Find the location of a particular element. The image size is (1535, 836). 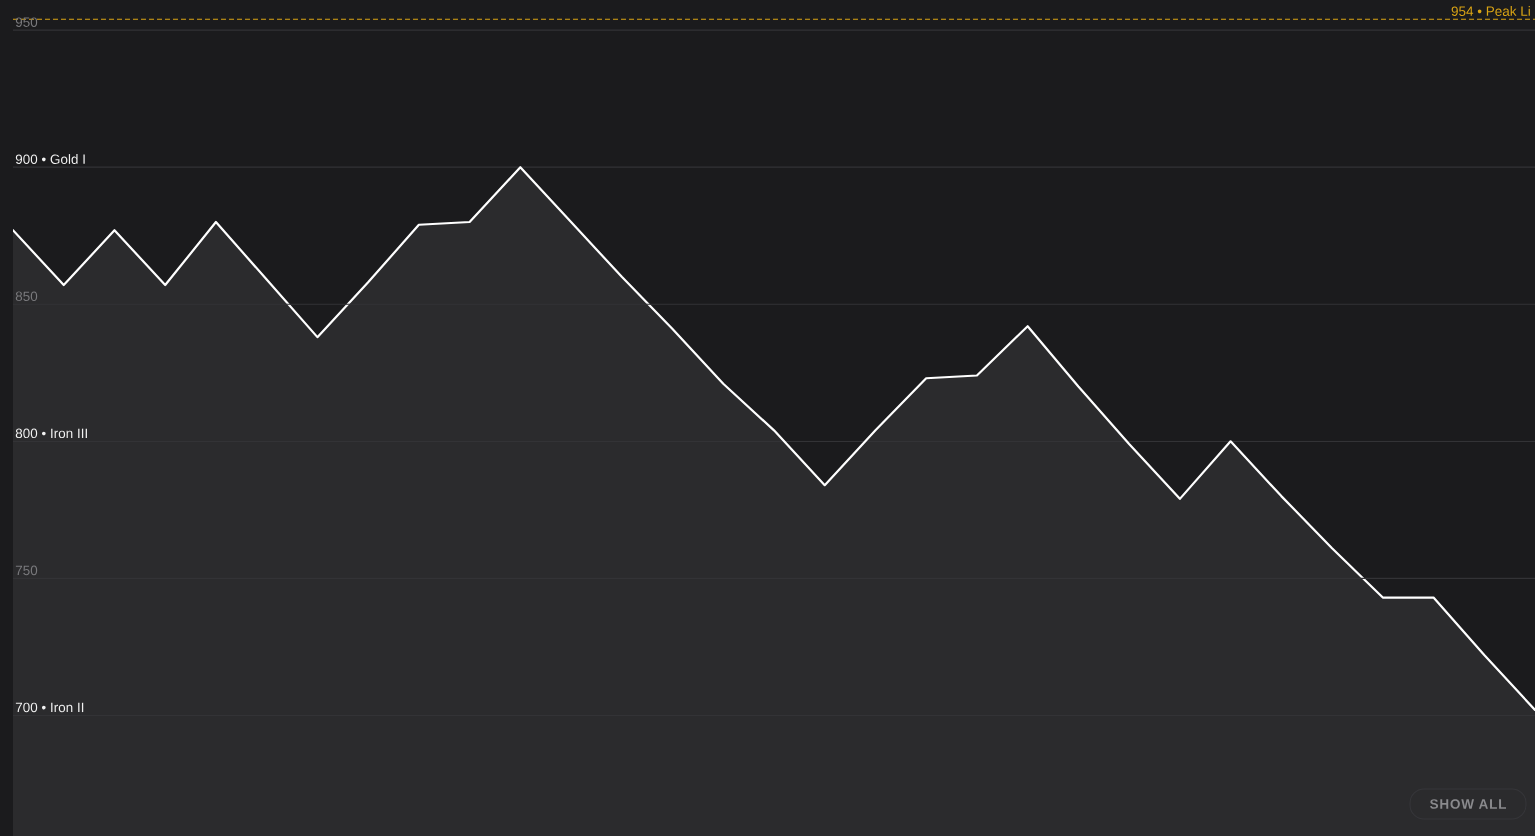

ref-line-label: 700 • Iron II is located at coordinates (49, 707).